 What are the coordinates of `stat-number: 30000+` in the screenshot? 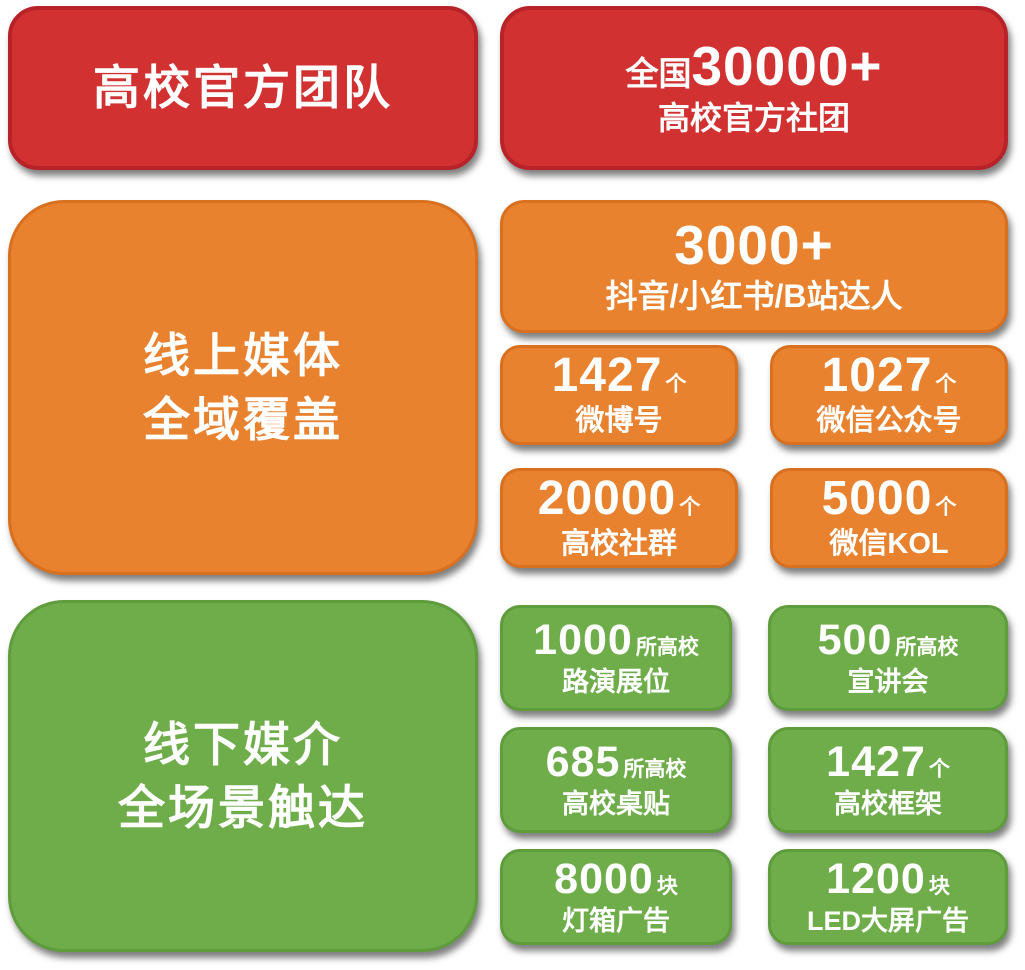 It's located at (787, 66).